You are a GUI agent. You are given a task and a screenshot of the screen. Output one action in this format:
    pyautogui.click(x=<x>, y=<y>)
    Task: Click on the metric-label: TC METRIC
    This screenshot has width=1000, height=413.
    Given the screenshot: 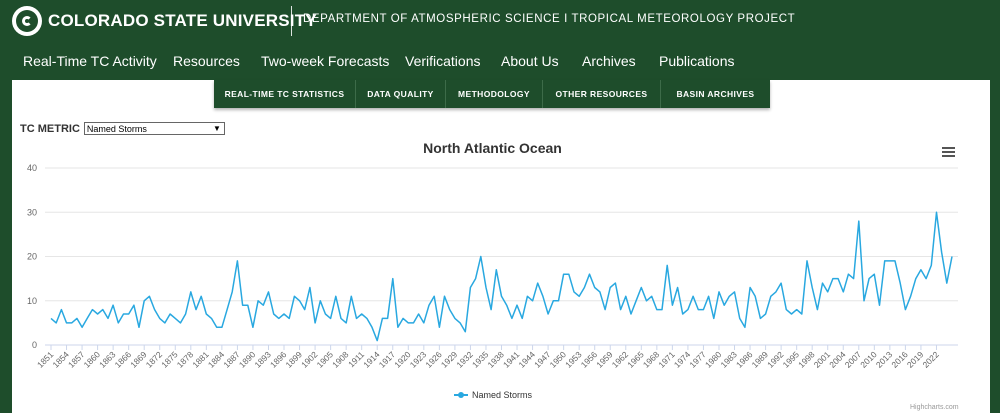 What is the action you would take?
    pyautogui.click(x=50, y=128)
    